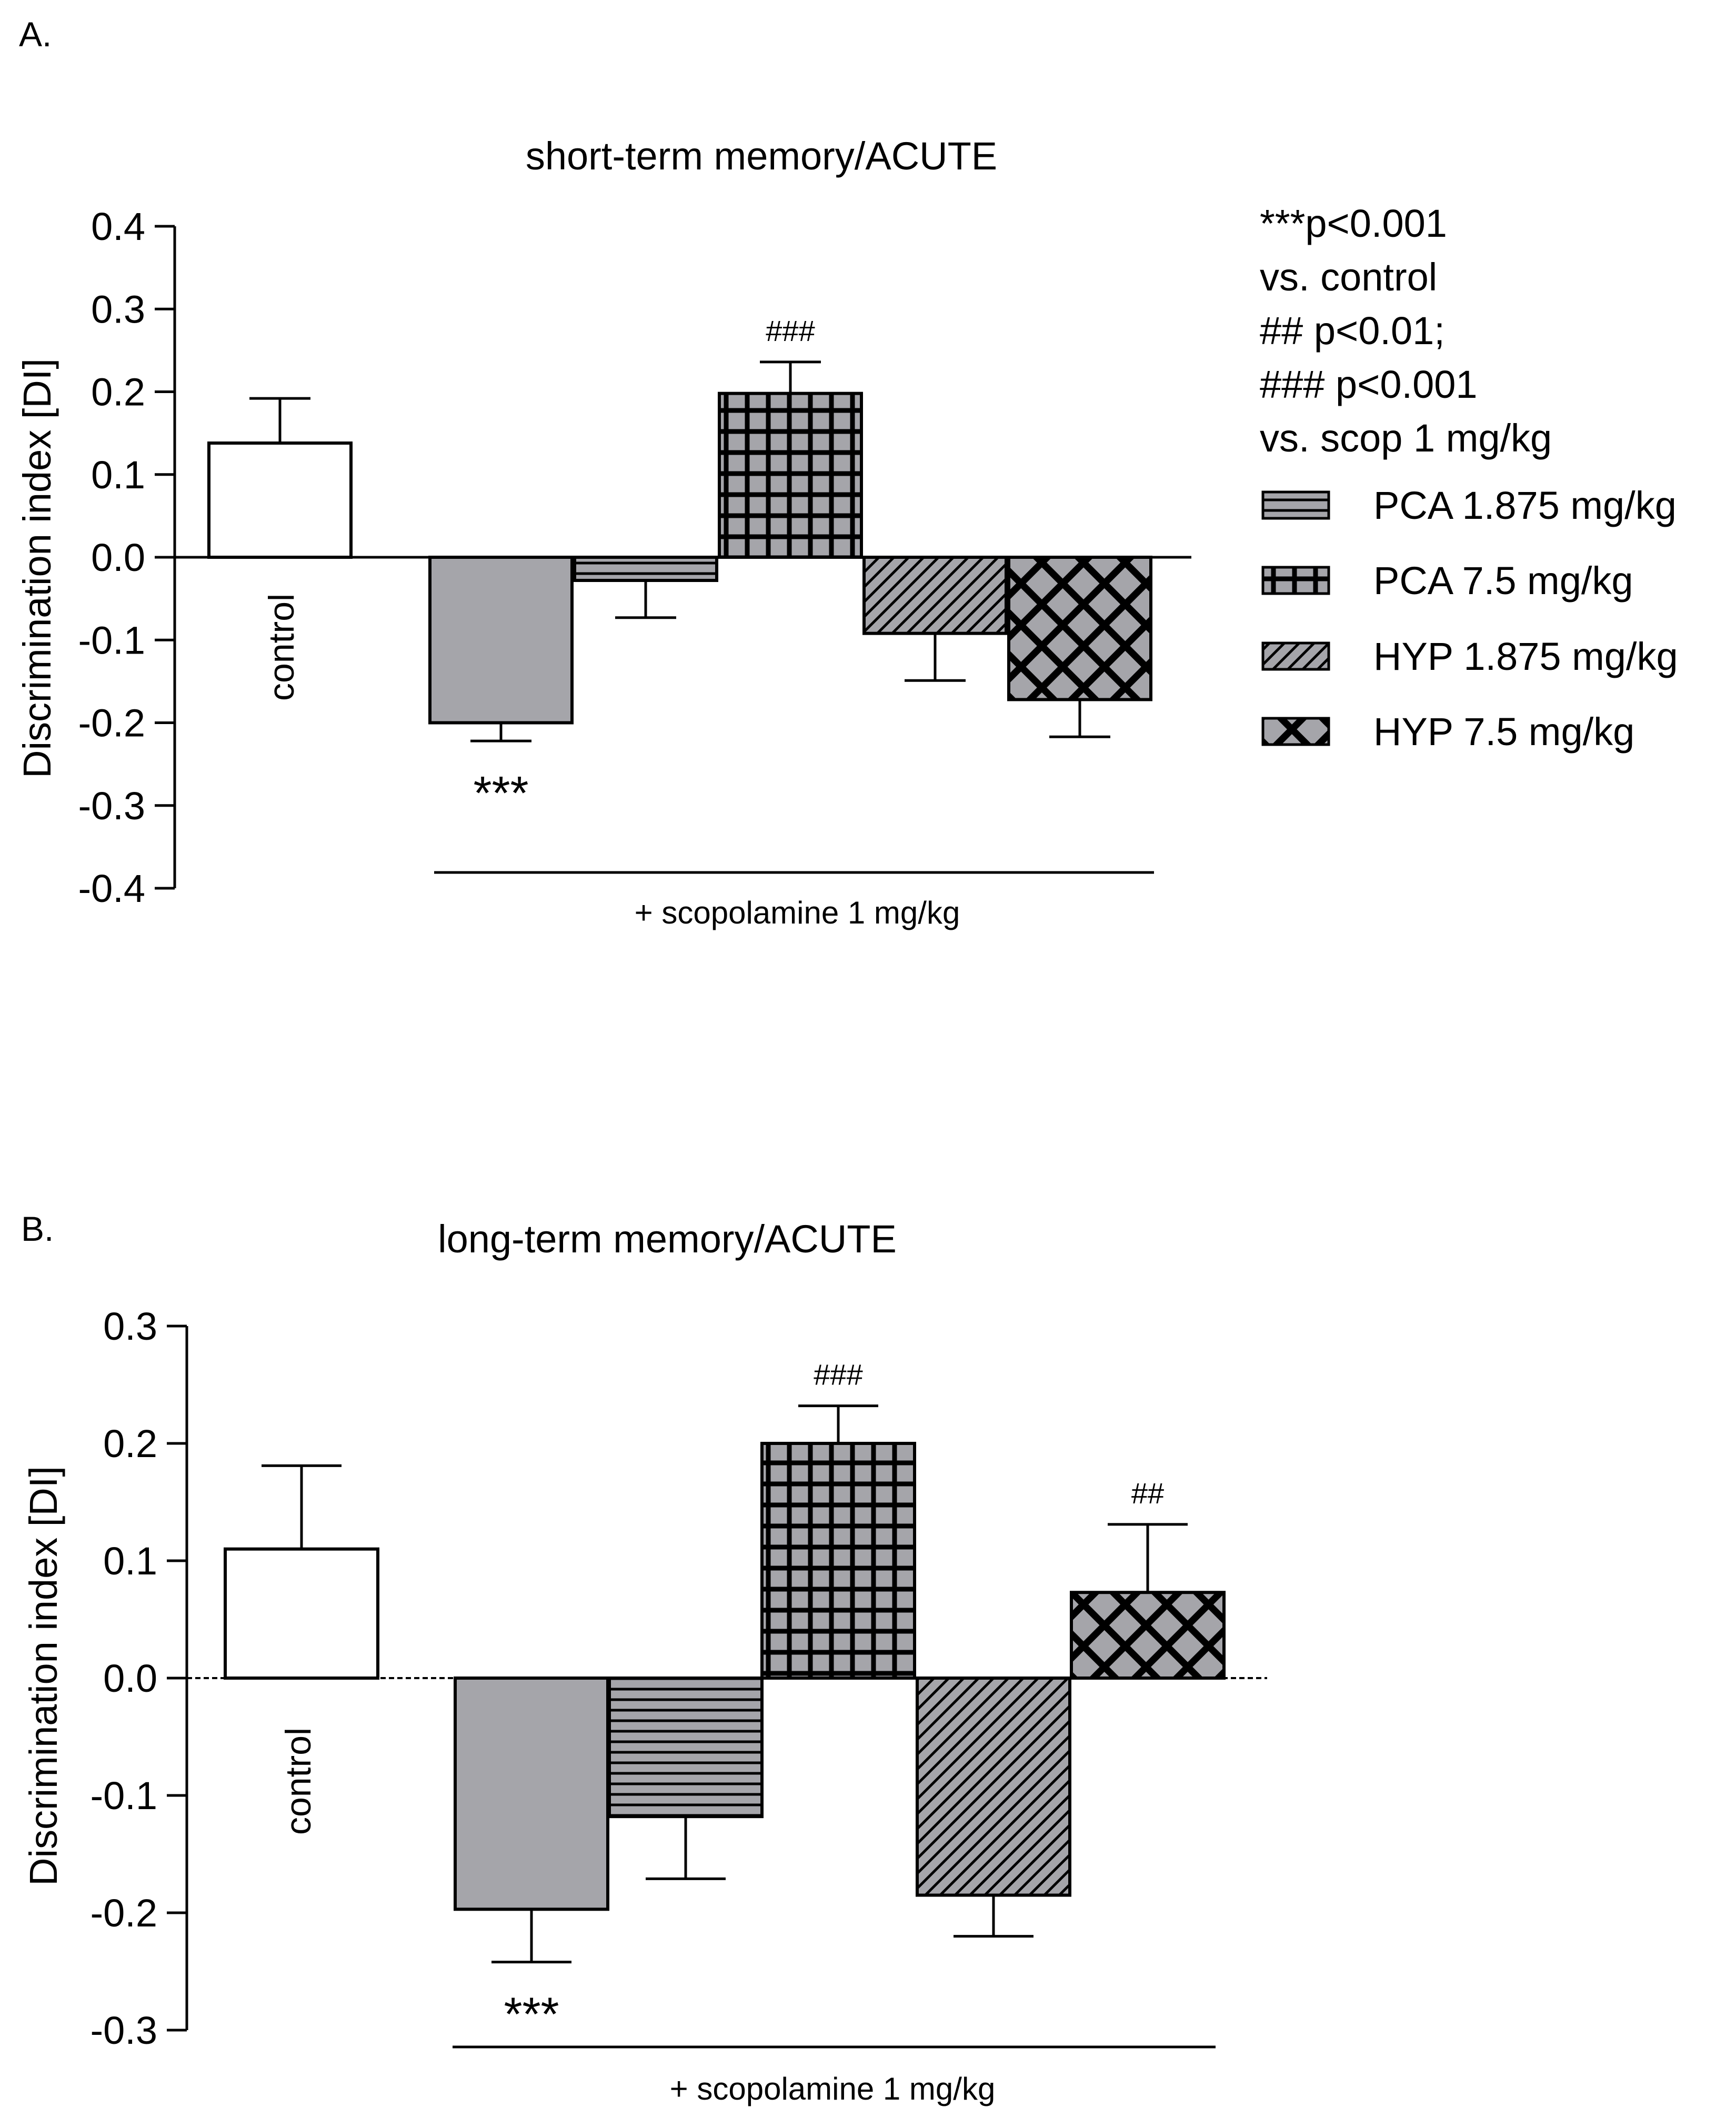  I want to click on panel-b-y-tick-label: -0.1, so click(123, 1796).